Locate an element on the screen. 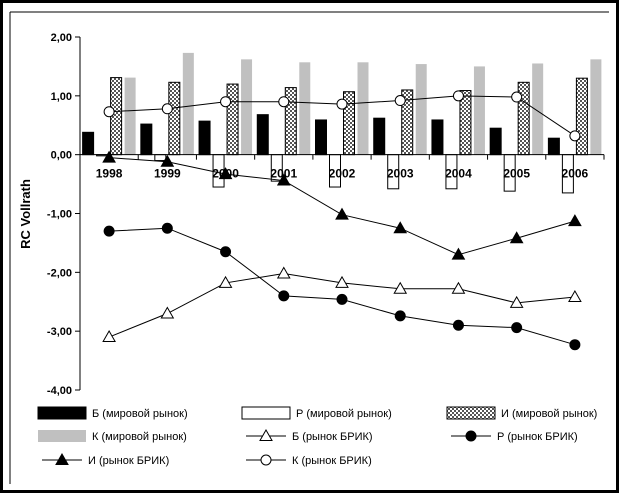 The image size is (619, 498). point-open-circle-2001 is located at coordinates (284, 102).